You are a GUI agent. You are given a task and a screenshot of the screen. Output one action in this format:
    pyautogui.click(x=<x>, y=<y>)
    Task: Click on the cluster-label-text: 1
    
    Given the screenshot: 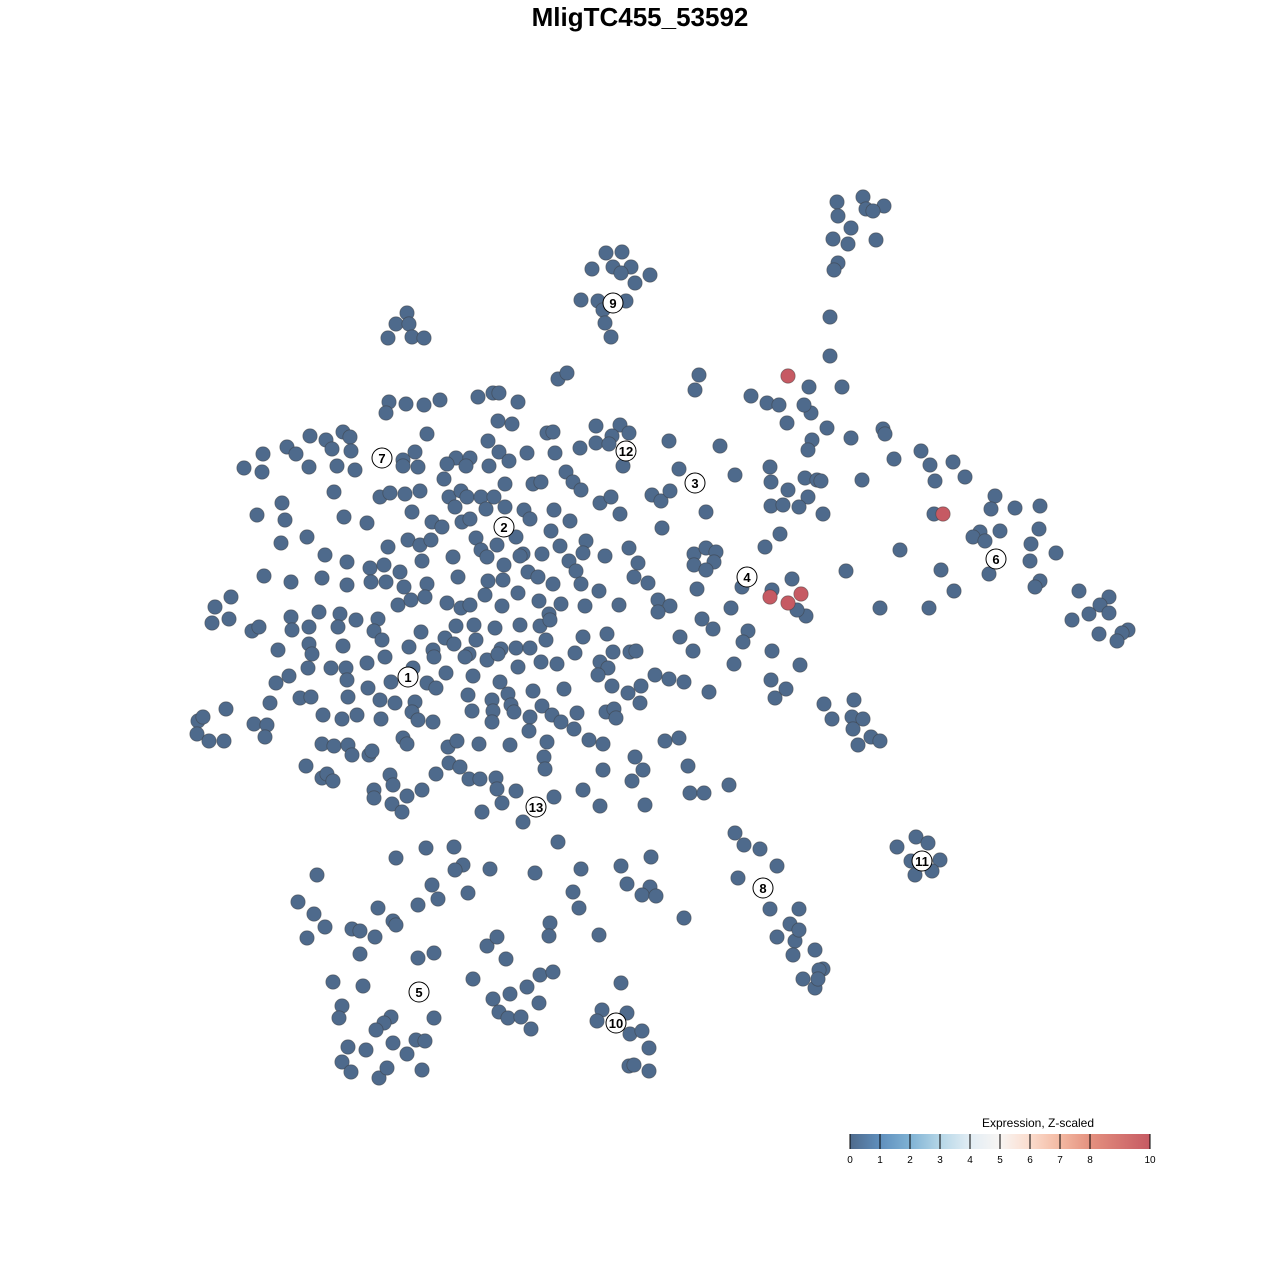 What is the action you would take?
    pyautogui.click(x=407, y=677)
    